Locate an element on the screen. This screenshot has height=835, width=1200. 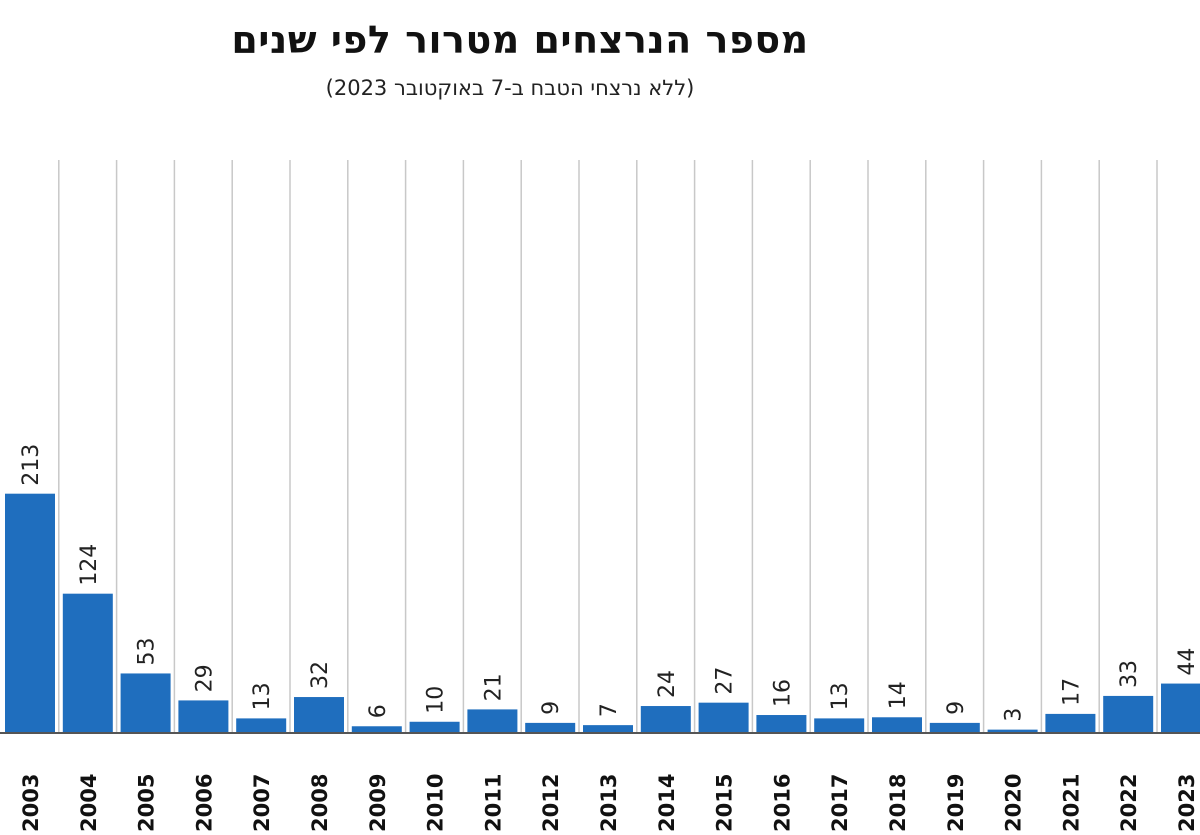
chart-title: מספר הנרצחים מטרור לפי שנים is located at coordinates (520, 40).